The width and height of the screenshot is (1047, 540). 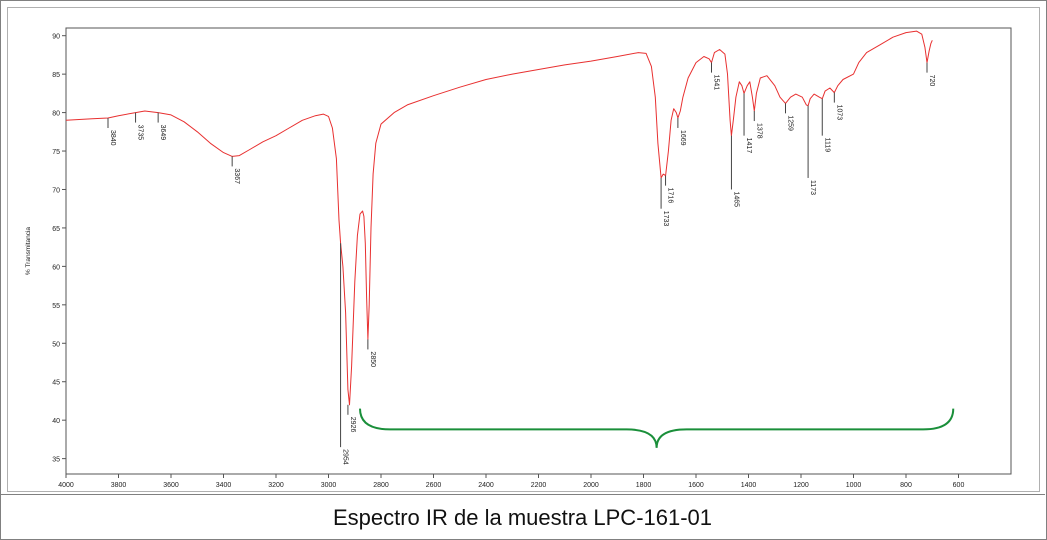 What do you see at coordinates (352, 425) in the screenshot?
I see `peak-label: 2926` at bounding box center [352, 425].